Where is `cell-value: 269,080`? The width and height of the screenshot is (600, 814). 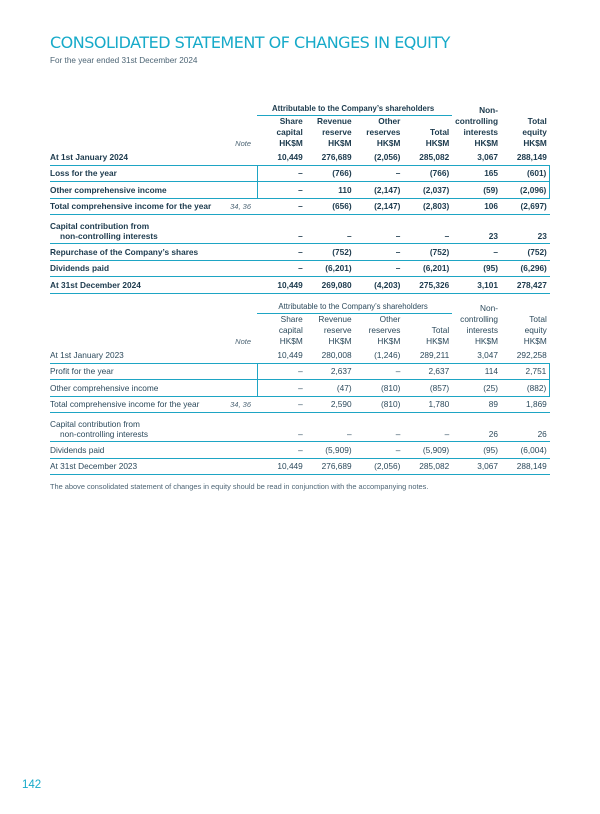 cell-value: 269,080 is located at coordinates (330, 285).